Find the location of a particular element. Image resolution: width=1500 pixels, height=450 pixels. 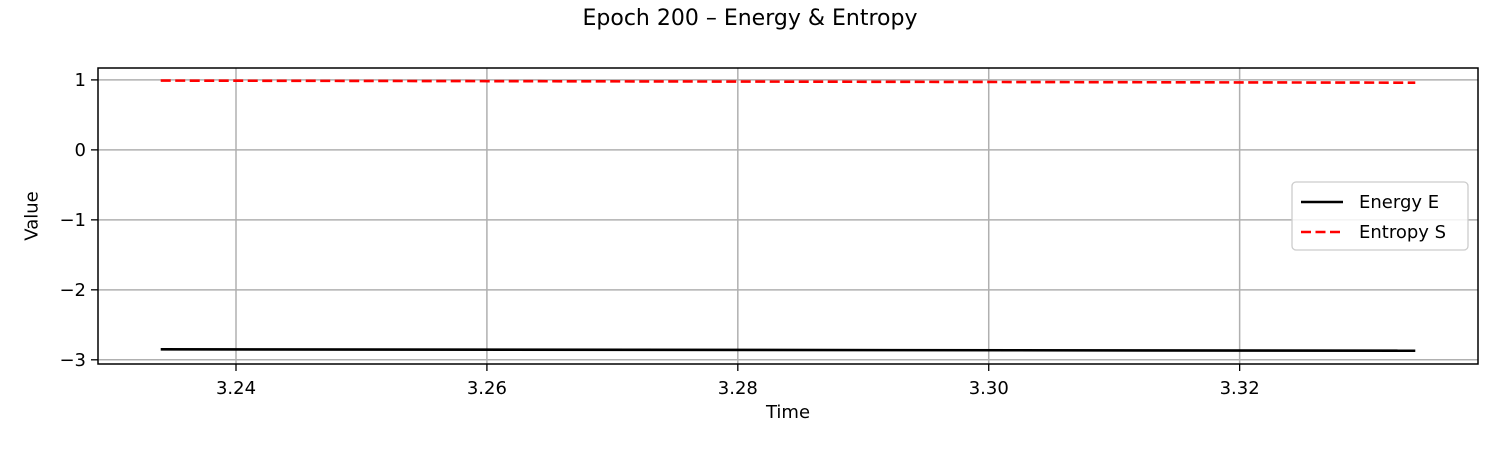

legend-label: Energy E is located at coordinates (1399, 202).